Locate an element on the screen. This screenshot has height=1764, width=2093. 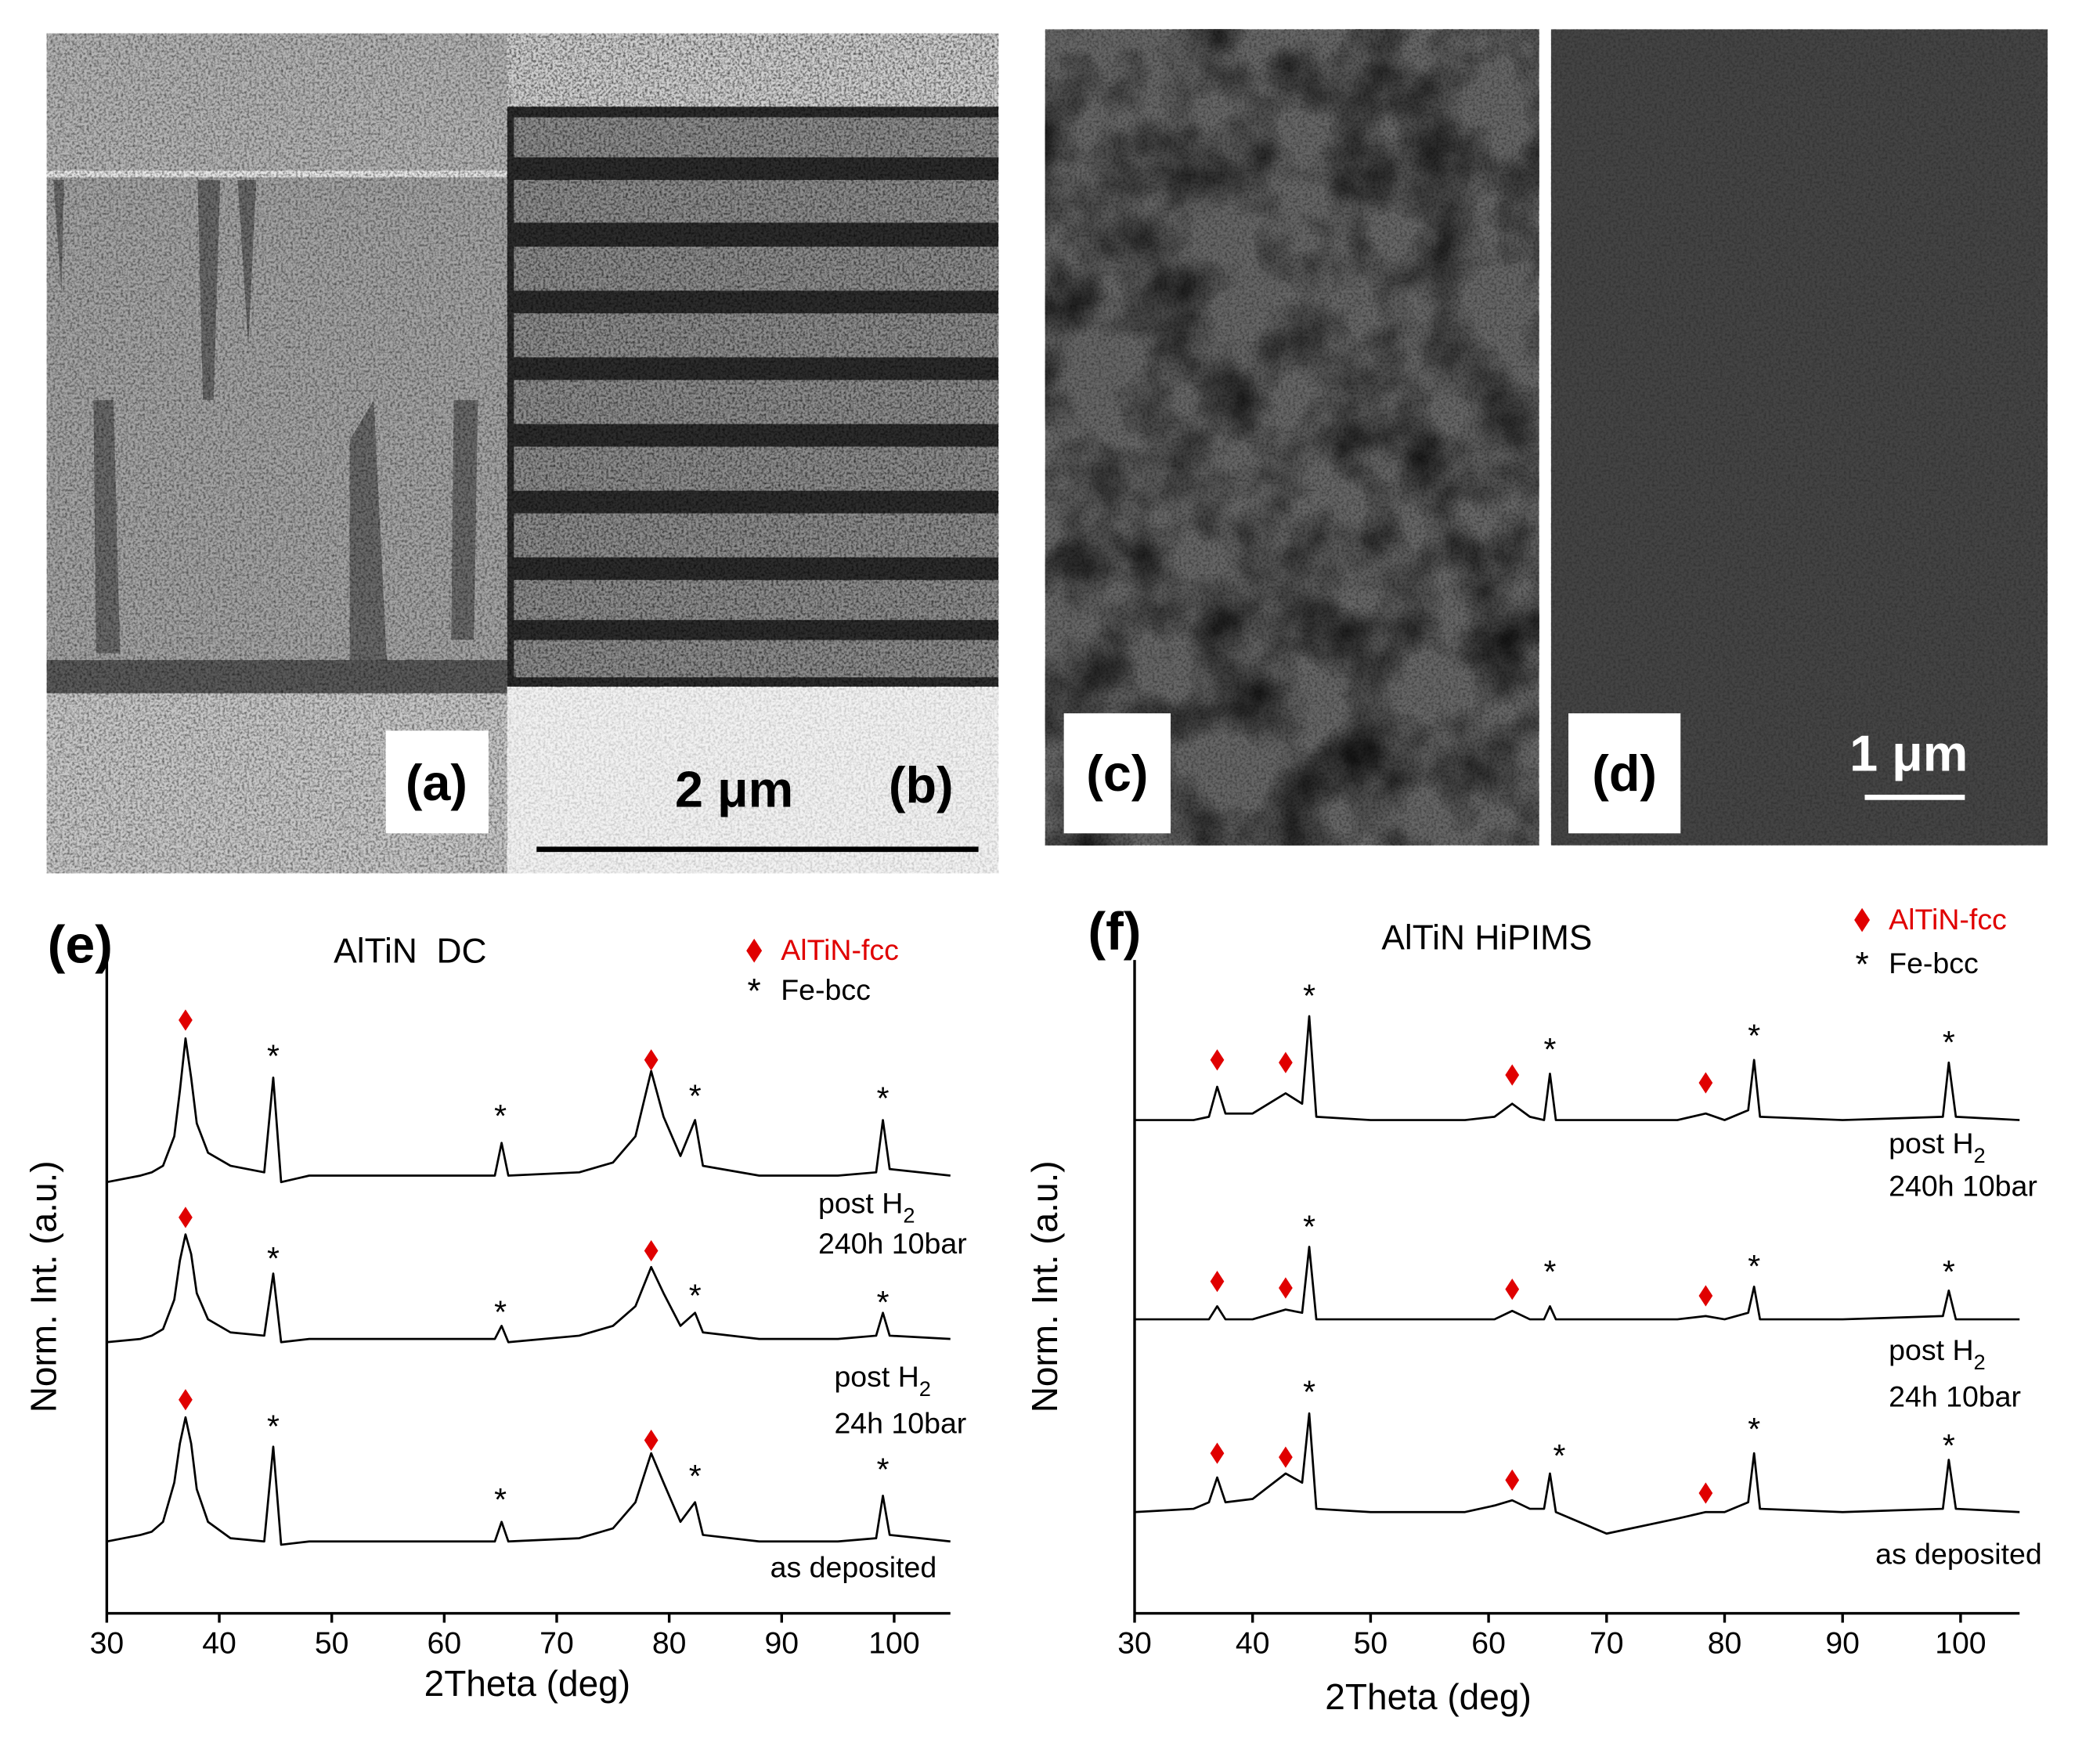
micrograph-d: (d) 1 μm is located at coordinates (1799, 437).